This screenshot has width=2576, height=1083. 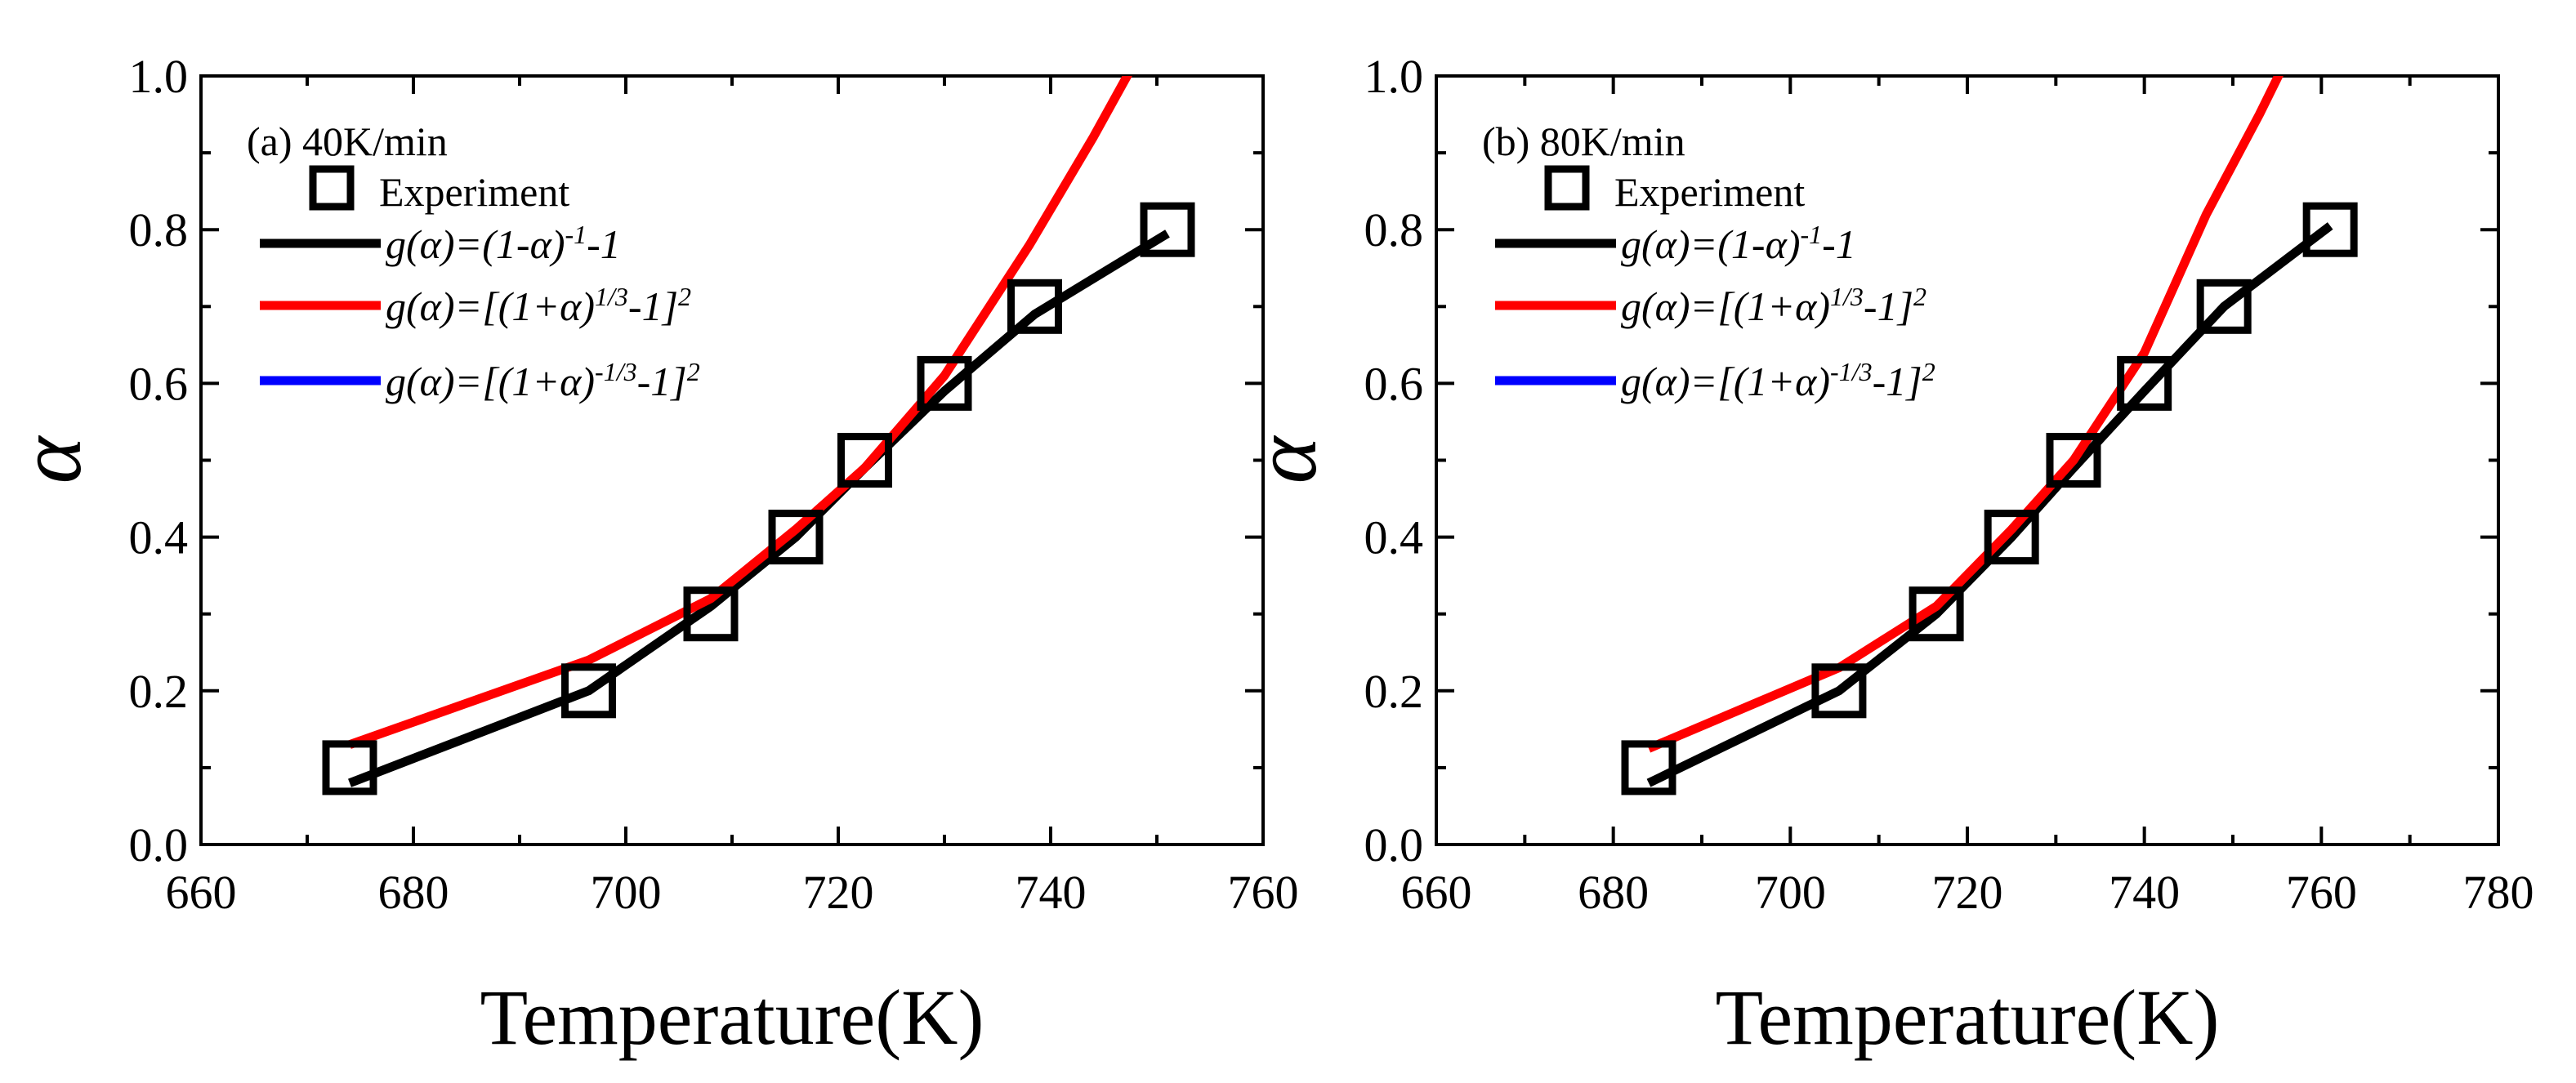 What do you see at coordinates (1990, 505) in the screenshot?
I see `series-line` at bounding box center [1990, 505].